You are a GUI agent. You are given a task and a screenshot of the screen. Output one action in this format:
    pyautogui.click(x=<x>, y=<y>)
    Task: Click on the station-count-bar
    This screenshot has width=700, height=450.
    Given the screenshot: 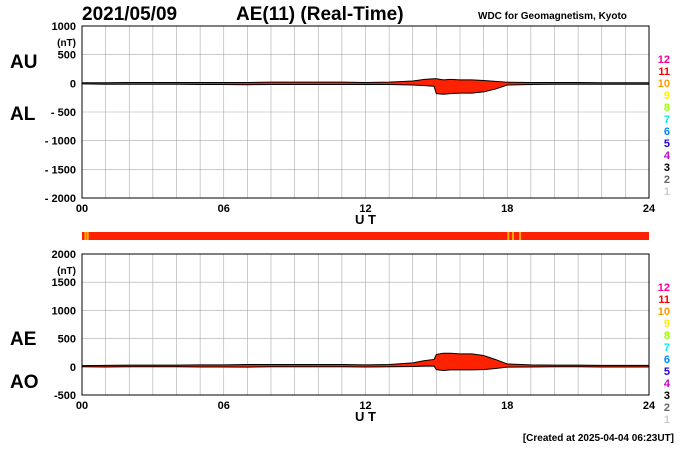 What is the action you would take?
    pyautogui.click(x=365, y=236)
    